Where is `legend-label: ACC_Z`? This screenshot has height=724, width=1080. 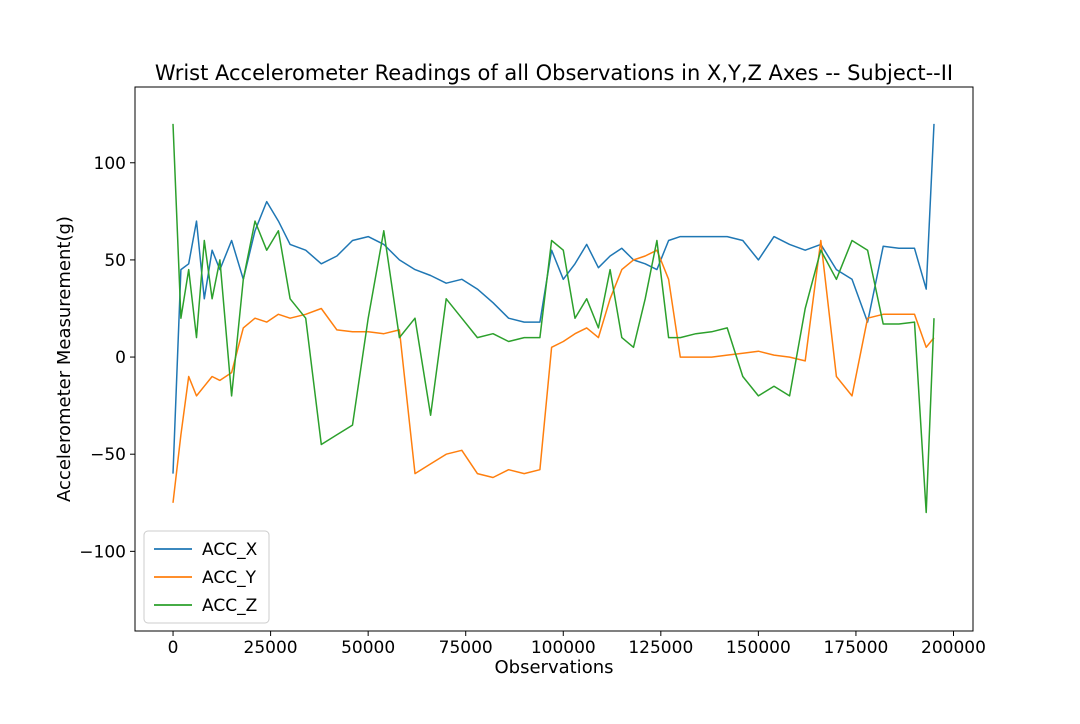 legend-label: ACC_Z is located at coordinates (229, 606).